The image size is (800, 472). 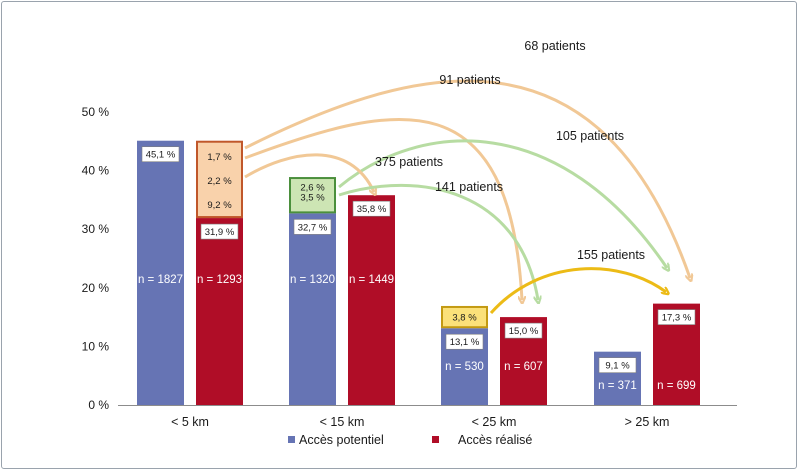 I want to click on legend-label: Accès réalisé, so click(x=495, y=440).